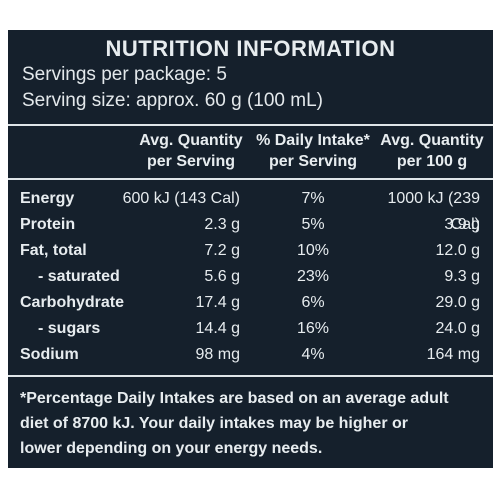 The image size is (500, 500). I want to click on per-serving-value: 2.3 g, so click(222, 224).